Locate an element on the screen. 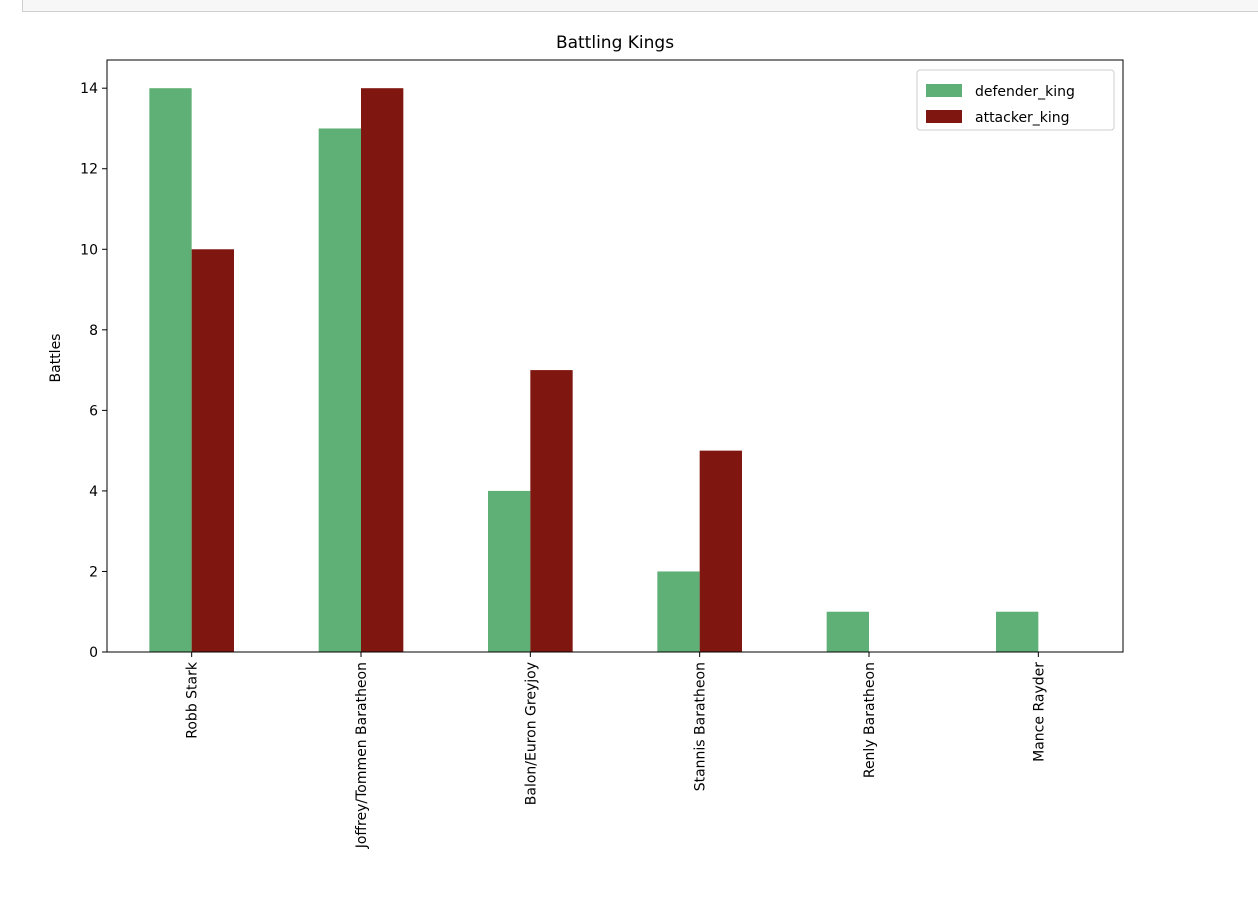 This screenshot has width=1258, height=900. legend-label: attacker_king is located at coordinates (1022, 118).